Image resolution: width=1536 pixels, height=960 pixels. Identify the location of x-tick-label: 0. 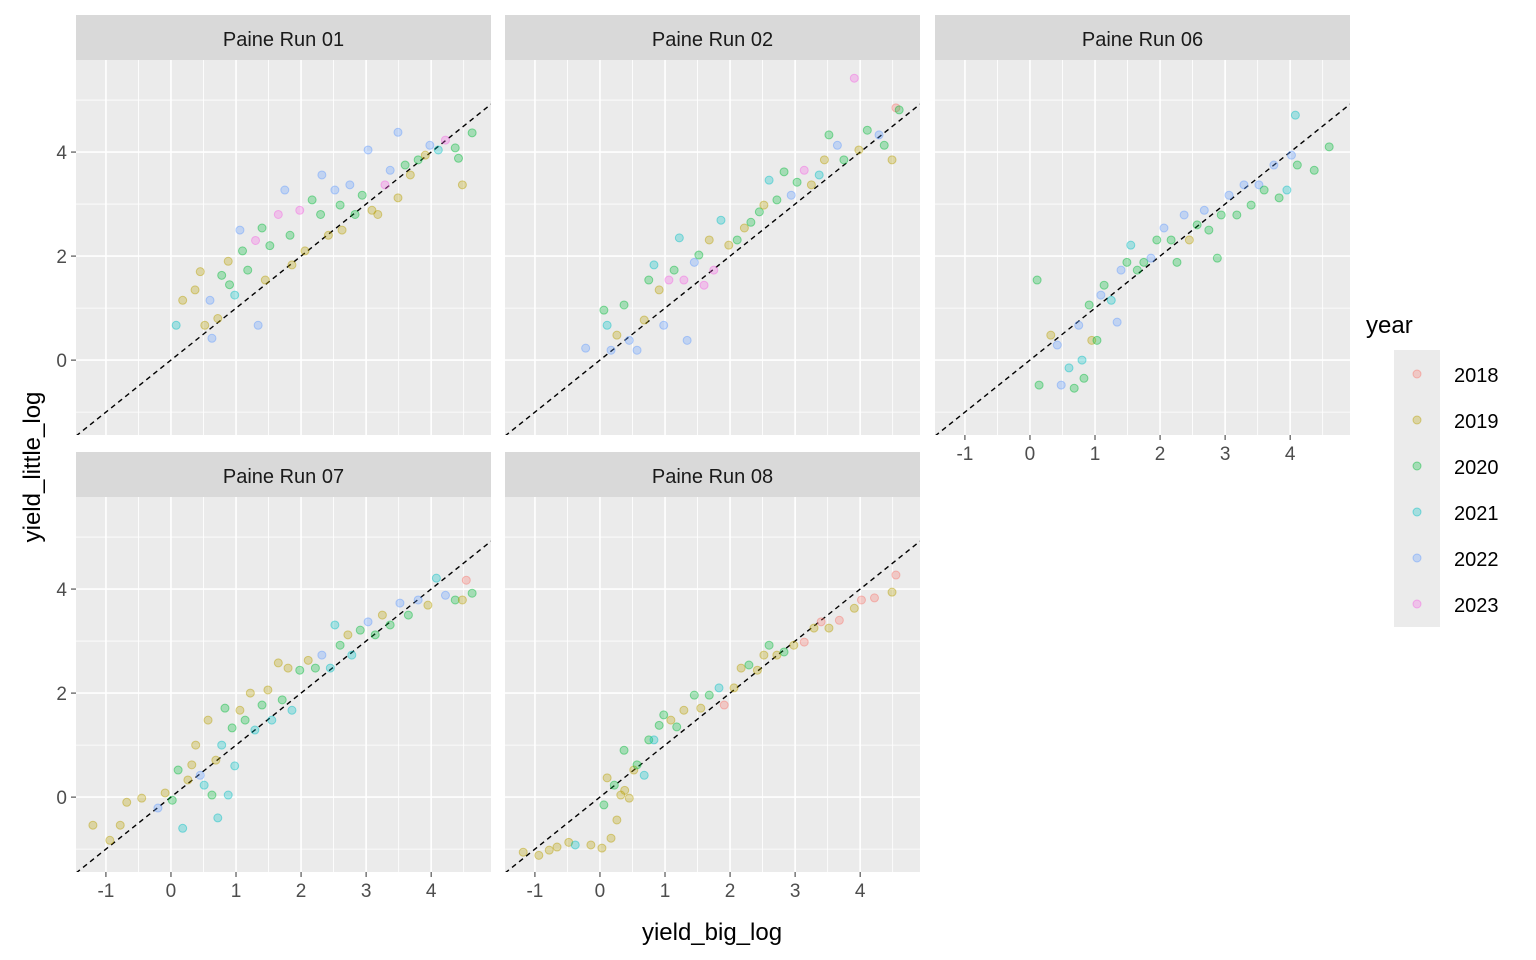
(171, 891).